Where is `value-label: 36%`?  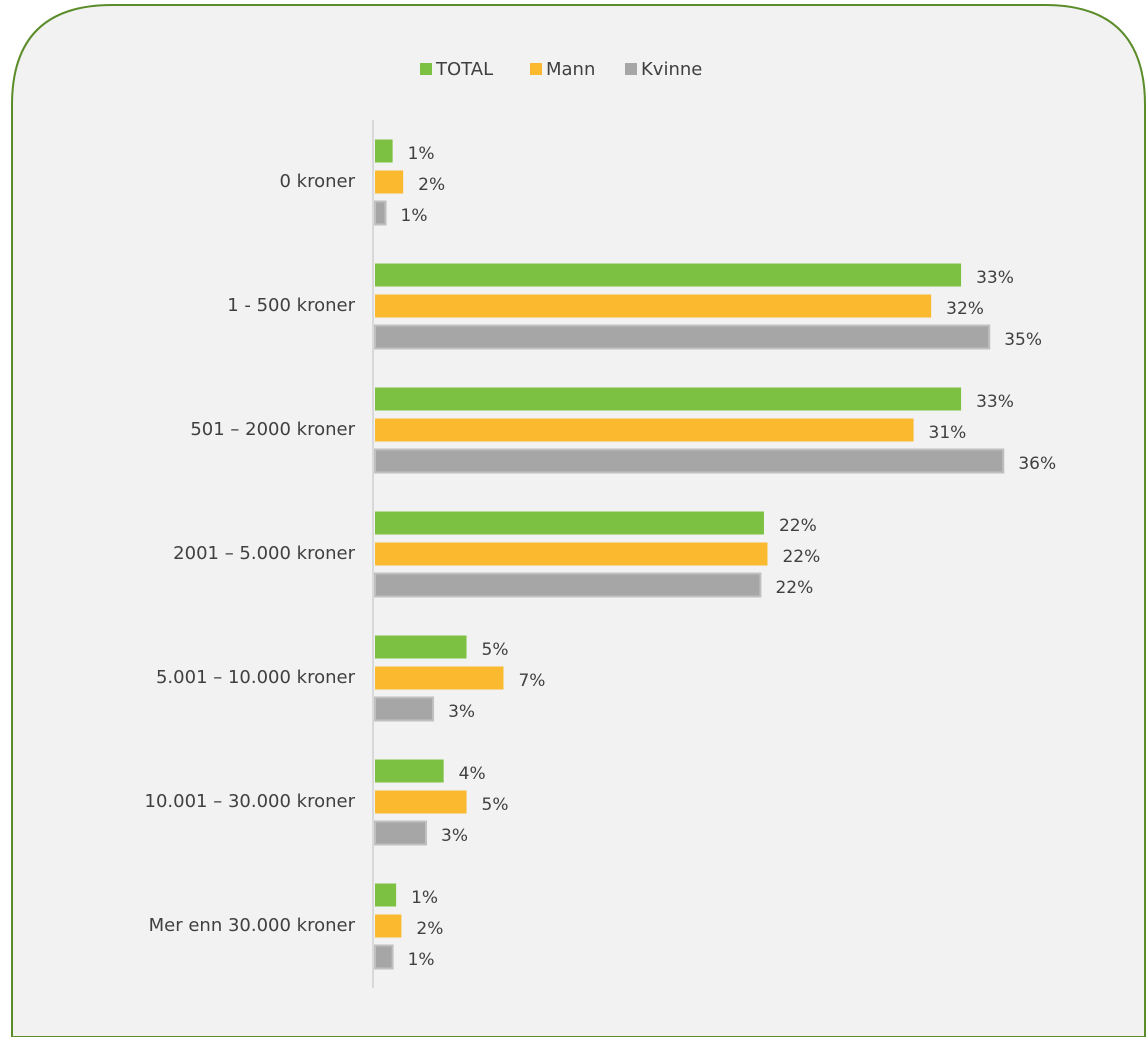
value-label: 36% is located at coordinates (1037, 464).